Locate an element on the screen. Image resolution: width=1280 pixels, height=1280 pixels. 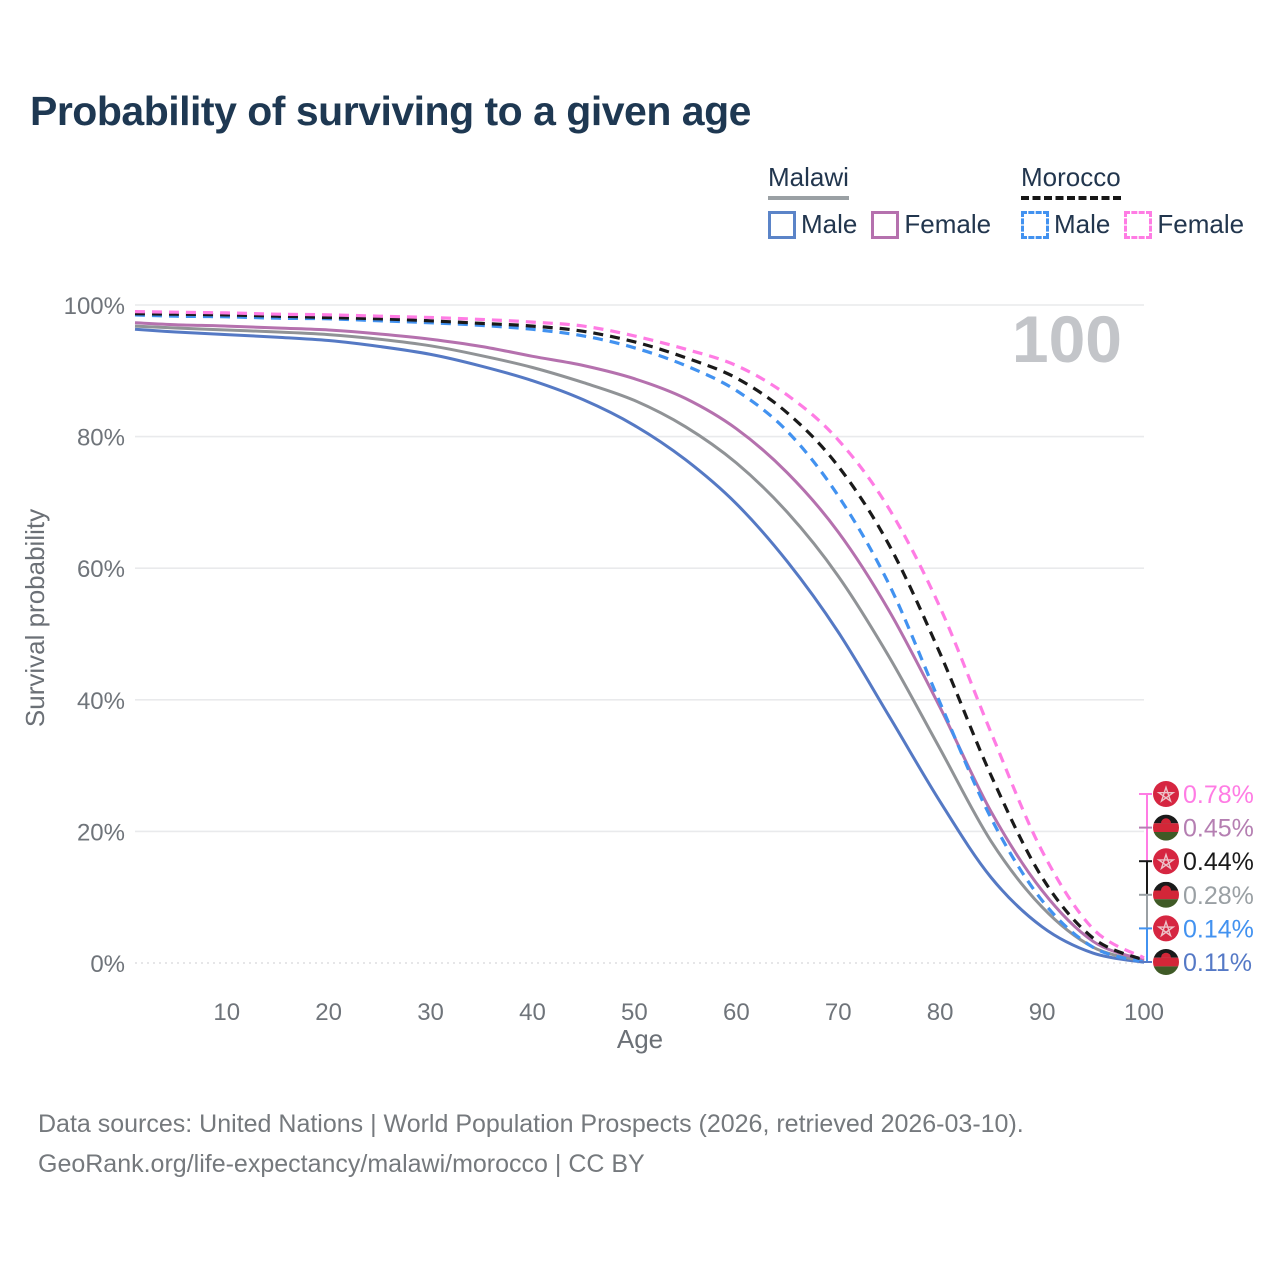
malawi-male-swatch-icon is located at coordinates (782, 224).